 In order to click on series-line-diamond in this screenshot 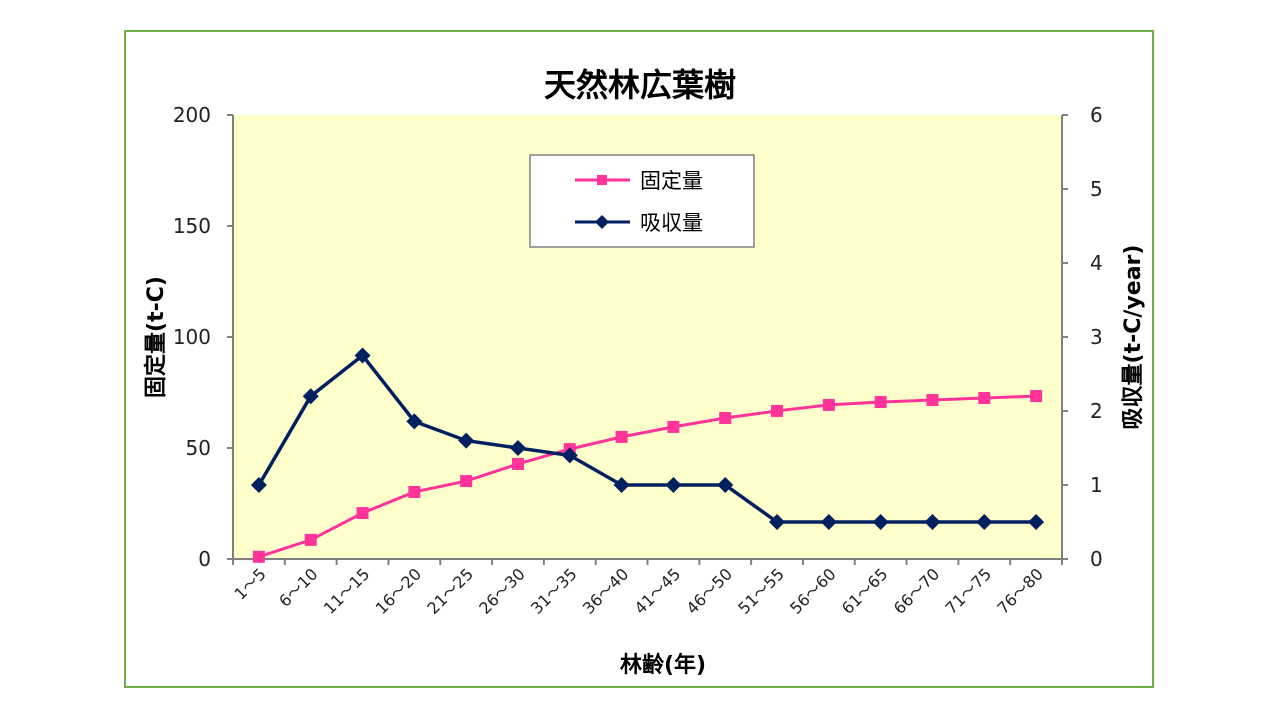, I will do `click(647, 438)`.